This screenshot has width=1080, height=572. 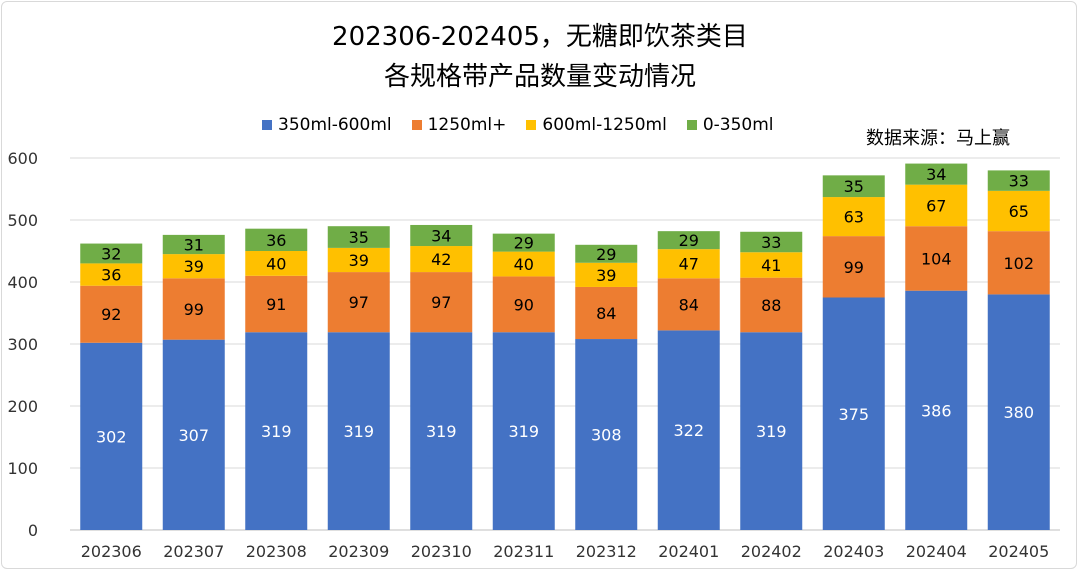 I want to click on legend-label: 0-350ml, so click(x=738, y=125).